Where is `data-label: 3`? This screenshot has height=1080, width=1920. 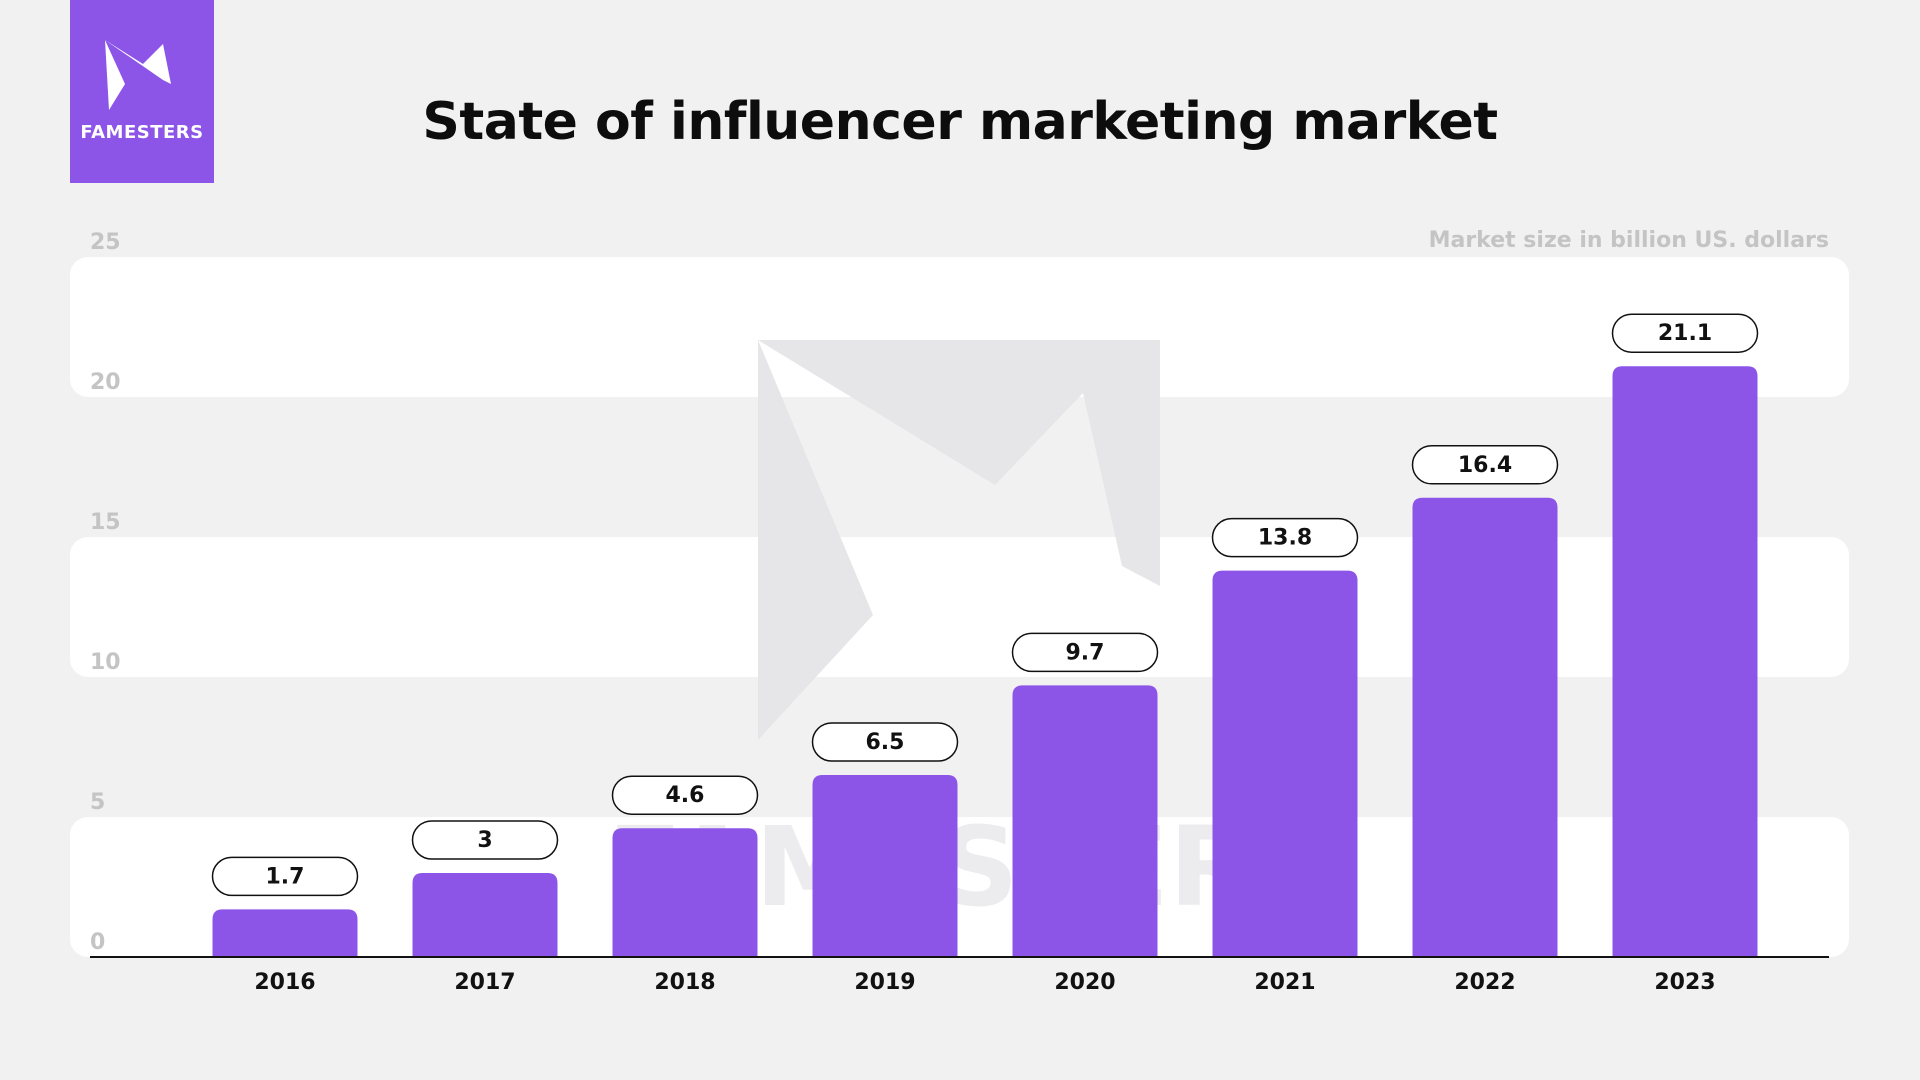 data-label: 3 is located at coordinates (485, 840).